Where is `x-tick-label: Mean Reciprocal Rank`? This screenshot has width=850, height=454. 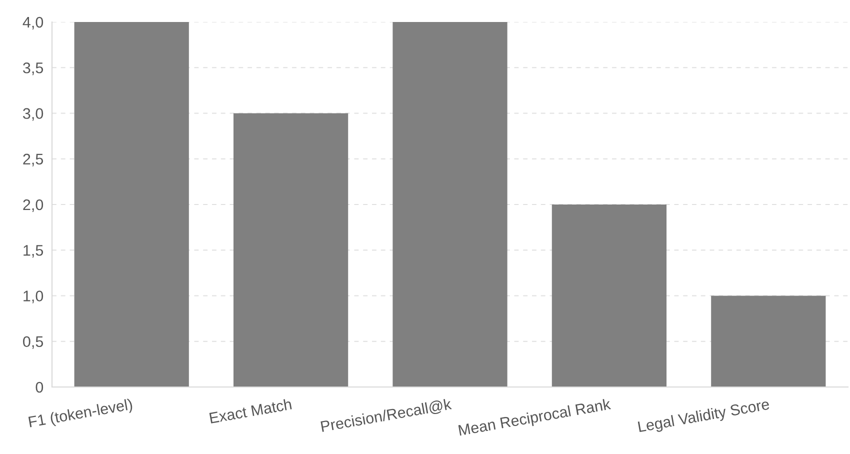 x-tick-label: Mean Reciprocal Rank is located at coordinates (535, 418).